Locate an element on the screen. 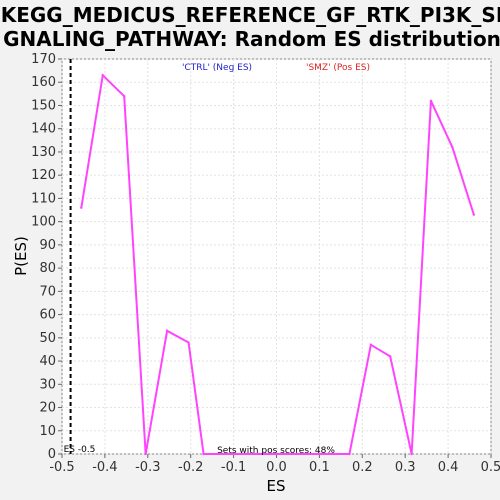 The image size is (500, 500). x-axis-label: ES is located at coordinates (276, 486).